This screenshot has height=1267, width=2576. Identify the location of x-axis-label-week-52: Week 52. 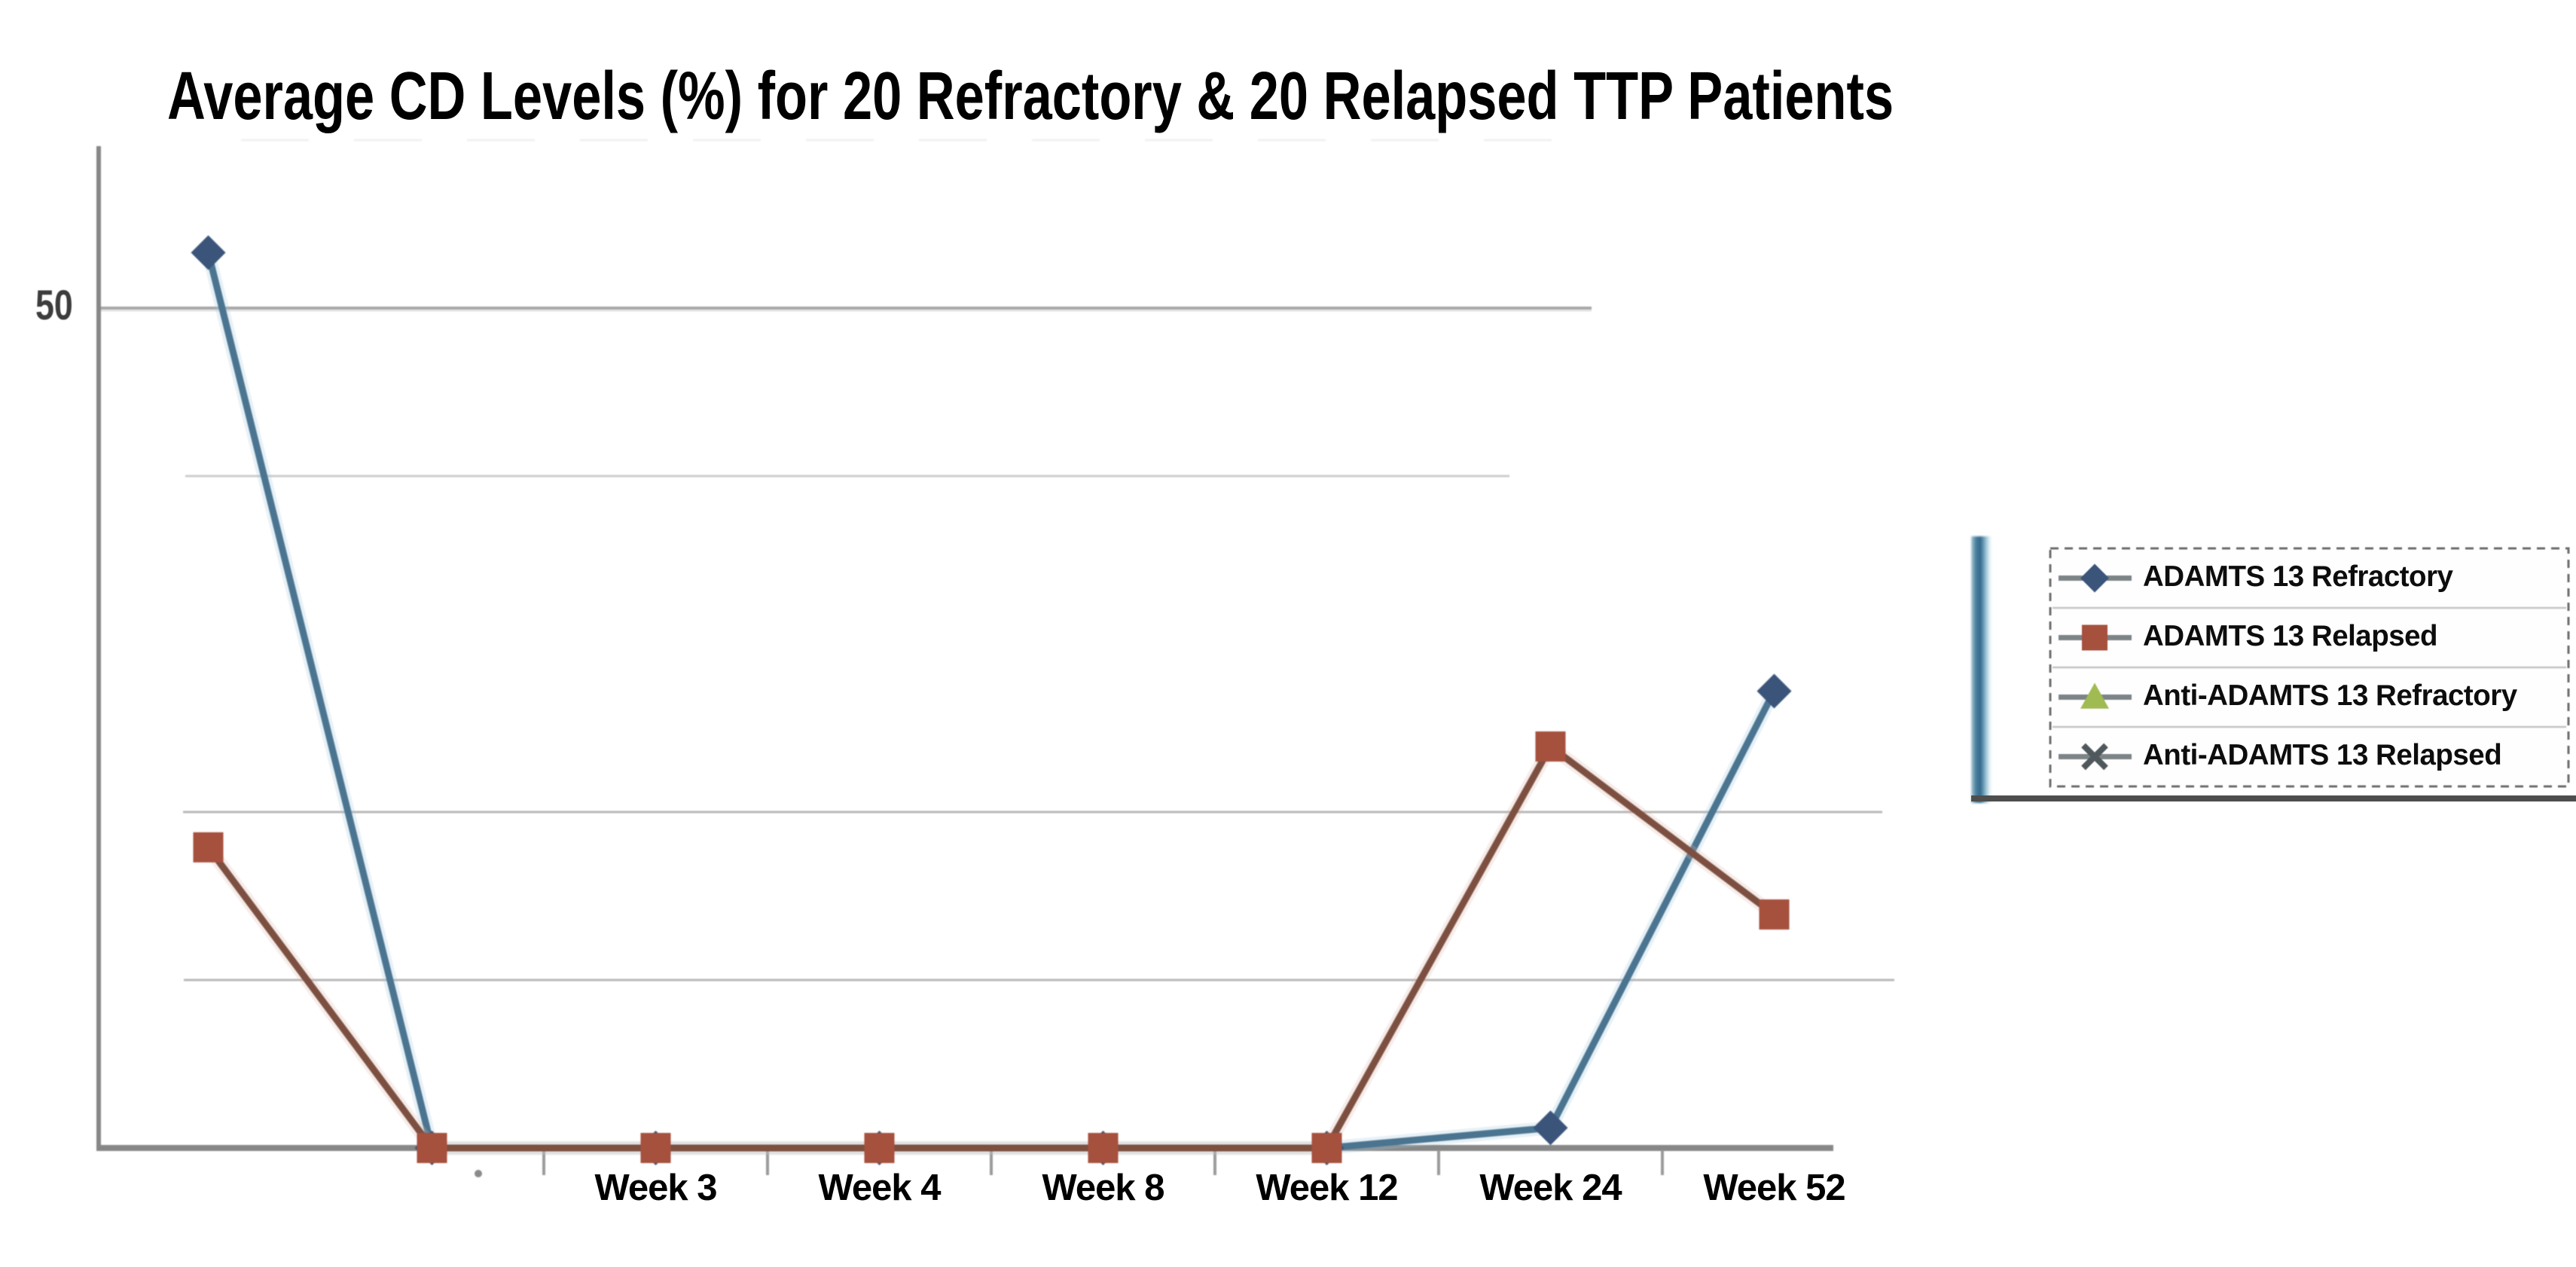
(1774, 1188).